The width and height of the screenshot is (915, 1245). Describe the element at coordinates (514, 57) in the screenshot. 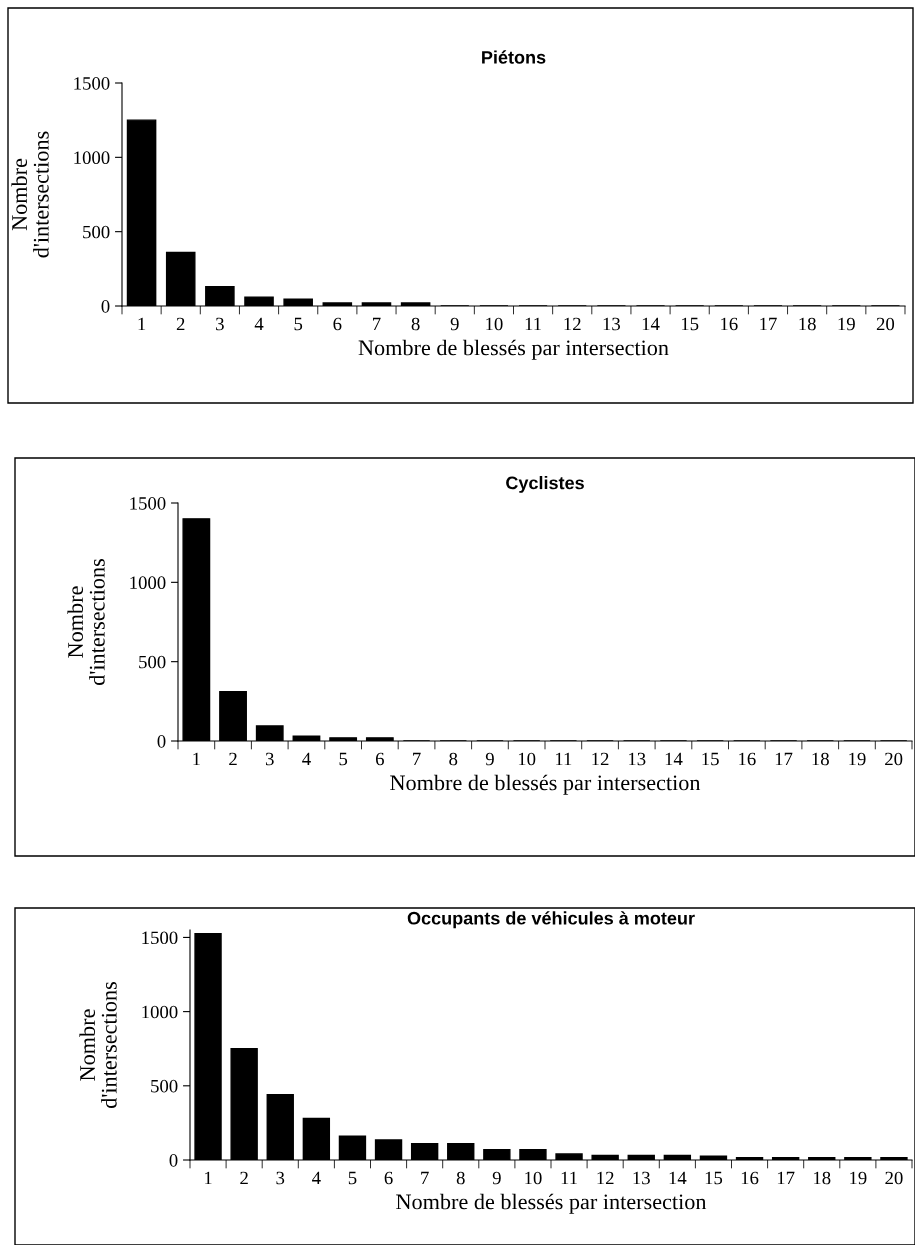

I see `chart-title: Piétons` at that location.